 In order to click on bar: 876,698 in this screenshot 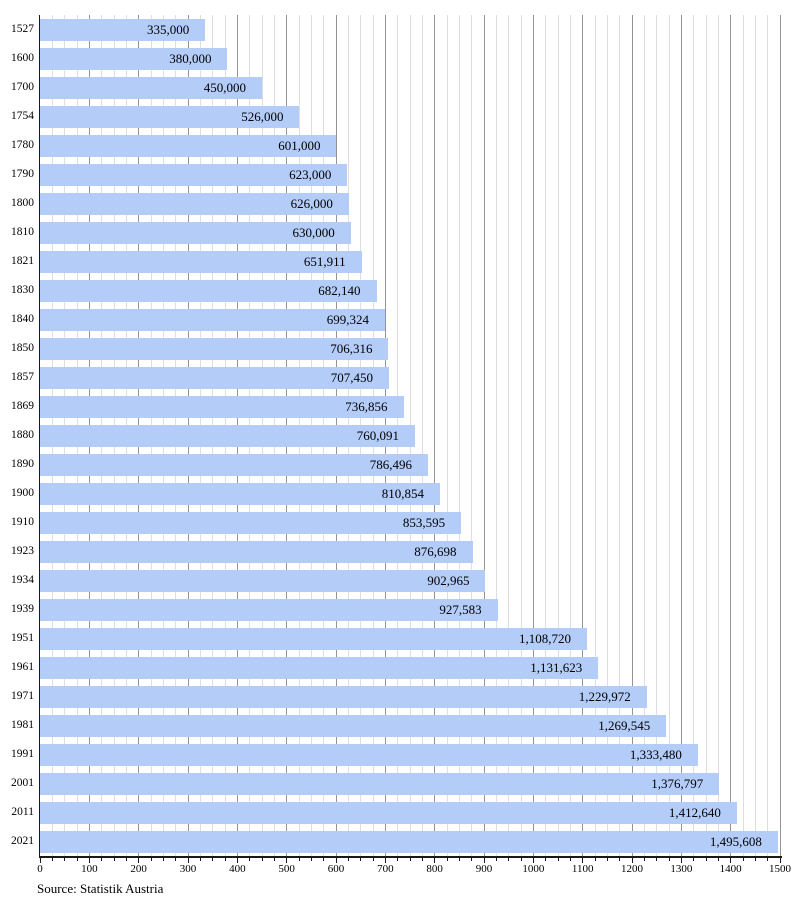, I will do `click(256, 551)`.